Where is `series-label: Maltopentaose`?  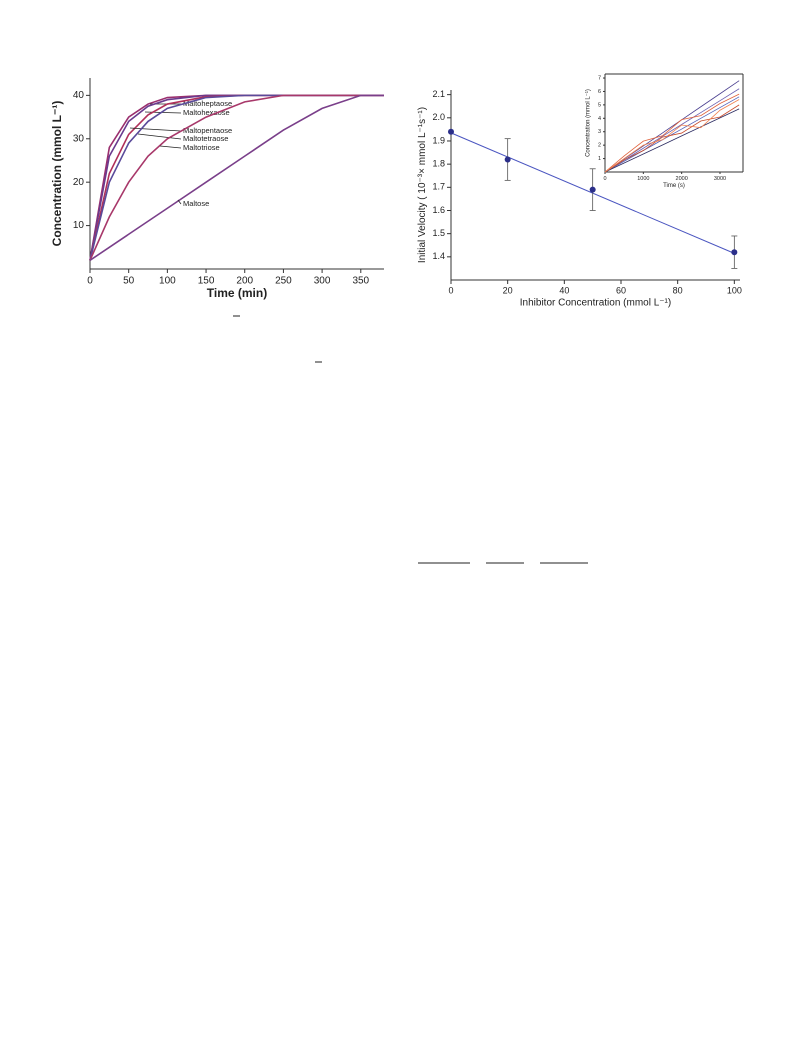
series-label: Maltopentaose is located at coordinates (207, 130).